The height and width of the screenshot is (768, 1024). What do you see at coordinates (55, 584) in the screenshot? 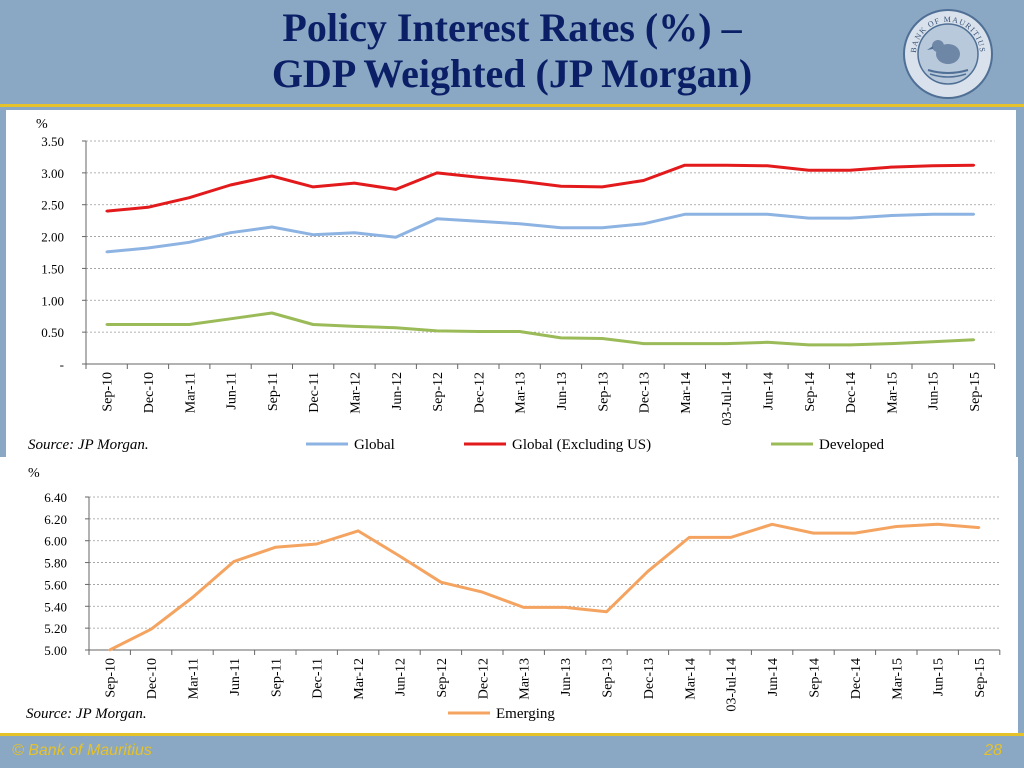
I see `y-tick-label: 5.60` at bounding box center [55, 584].